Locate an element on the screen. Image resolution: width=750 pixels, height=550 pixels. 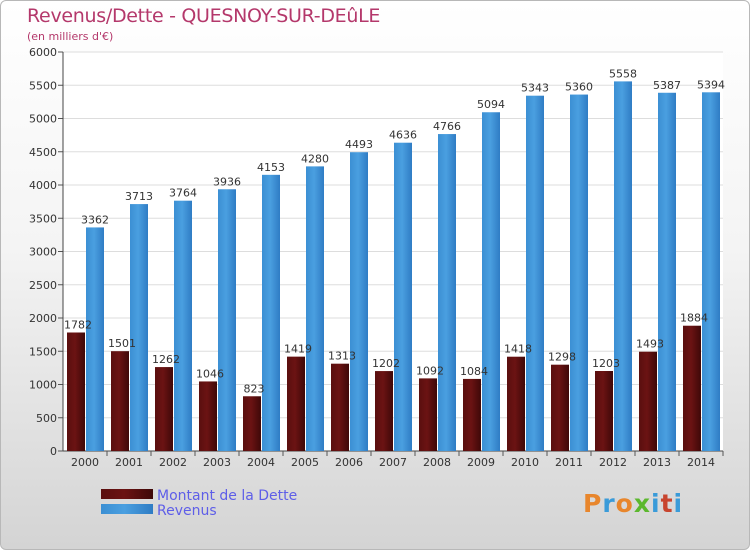
value-label-dette: 1298 is located at coordinates (562, 357).